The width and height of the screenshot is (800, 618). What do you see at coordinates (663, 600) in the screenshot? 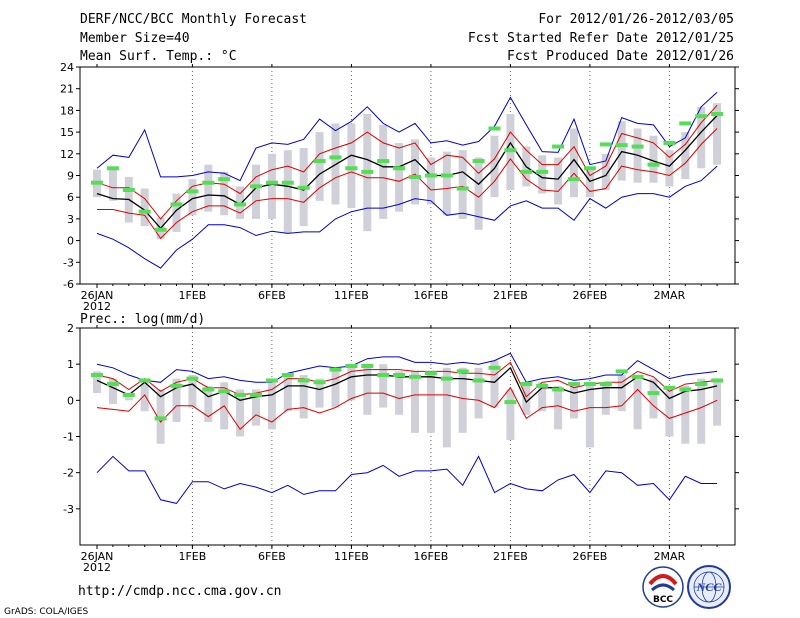
I see `bcc-logo-text: BCC` at bounding box center [663, 600].